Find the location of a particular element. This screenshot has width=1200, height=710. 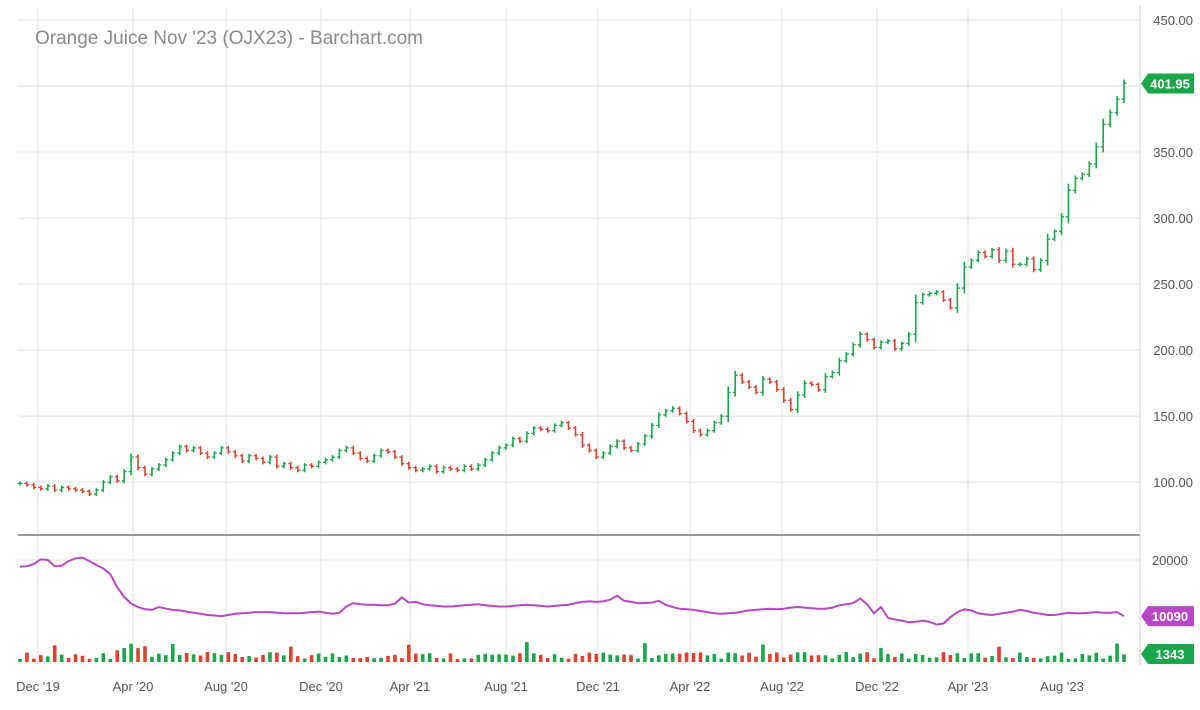

x-tick-label: Aug '20 is located at coordinates (226, 686).